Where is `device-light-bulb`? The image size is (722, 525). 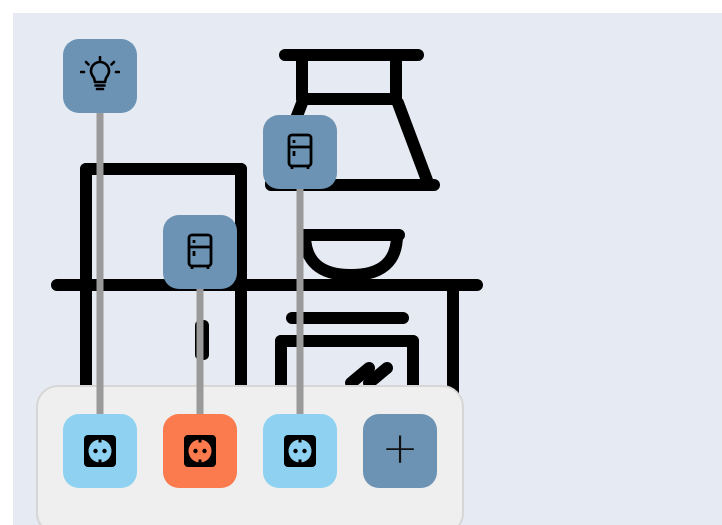 device-light-bulb is located at coordinates (100, 76).